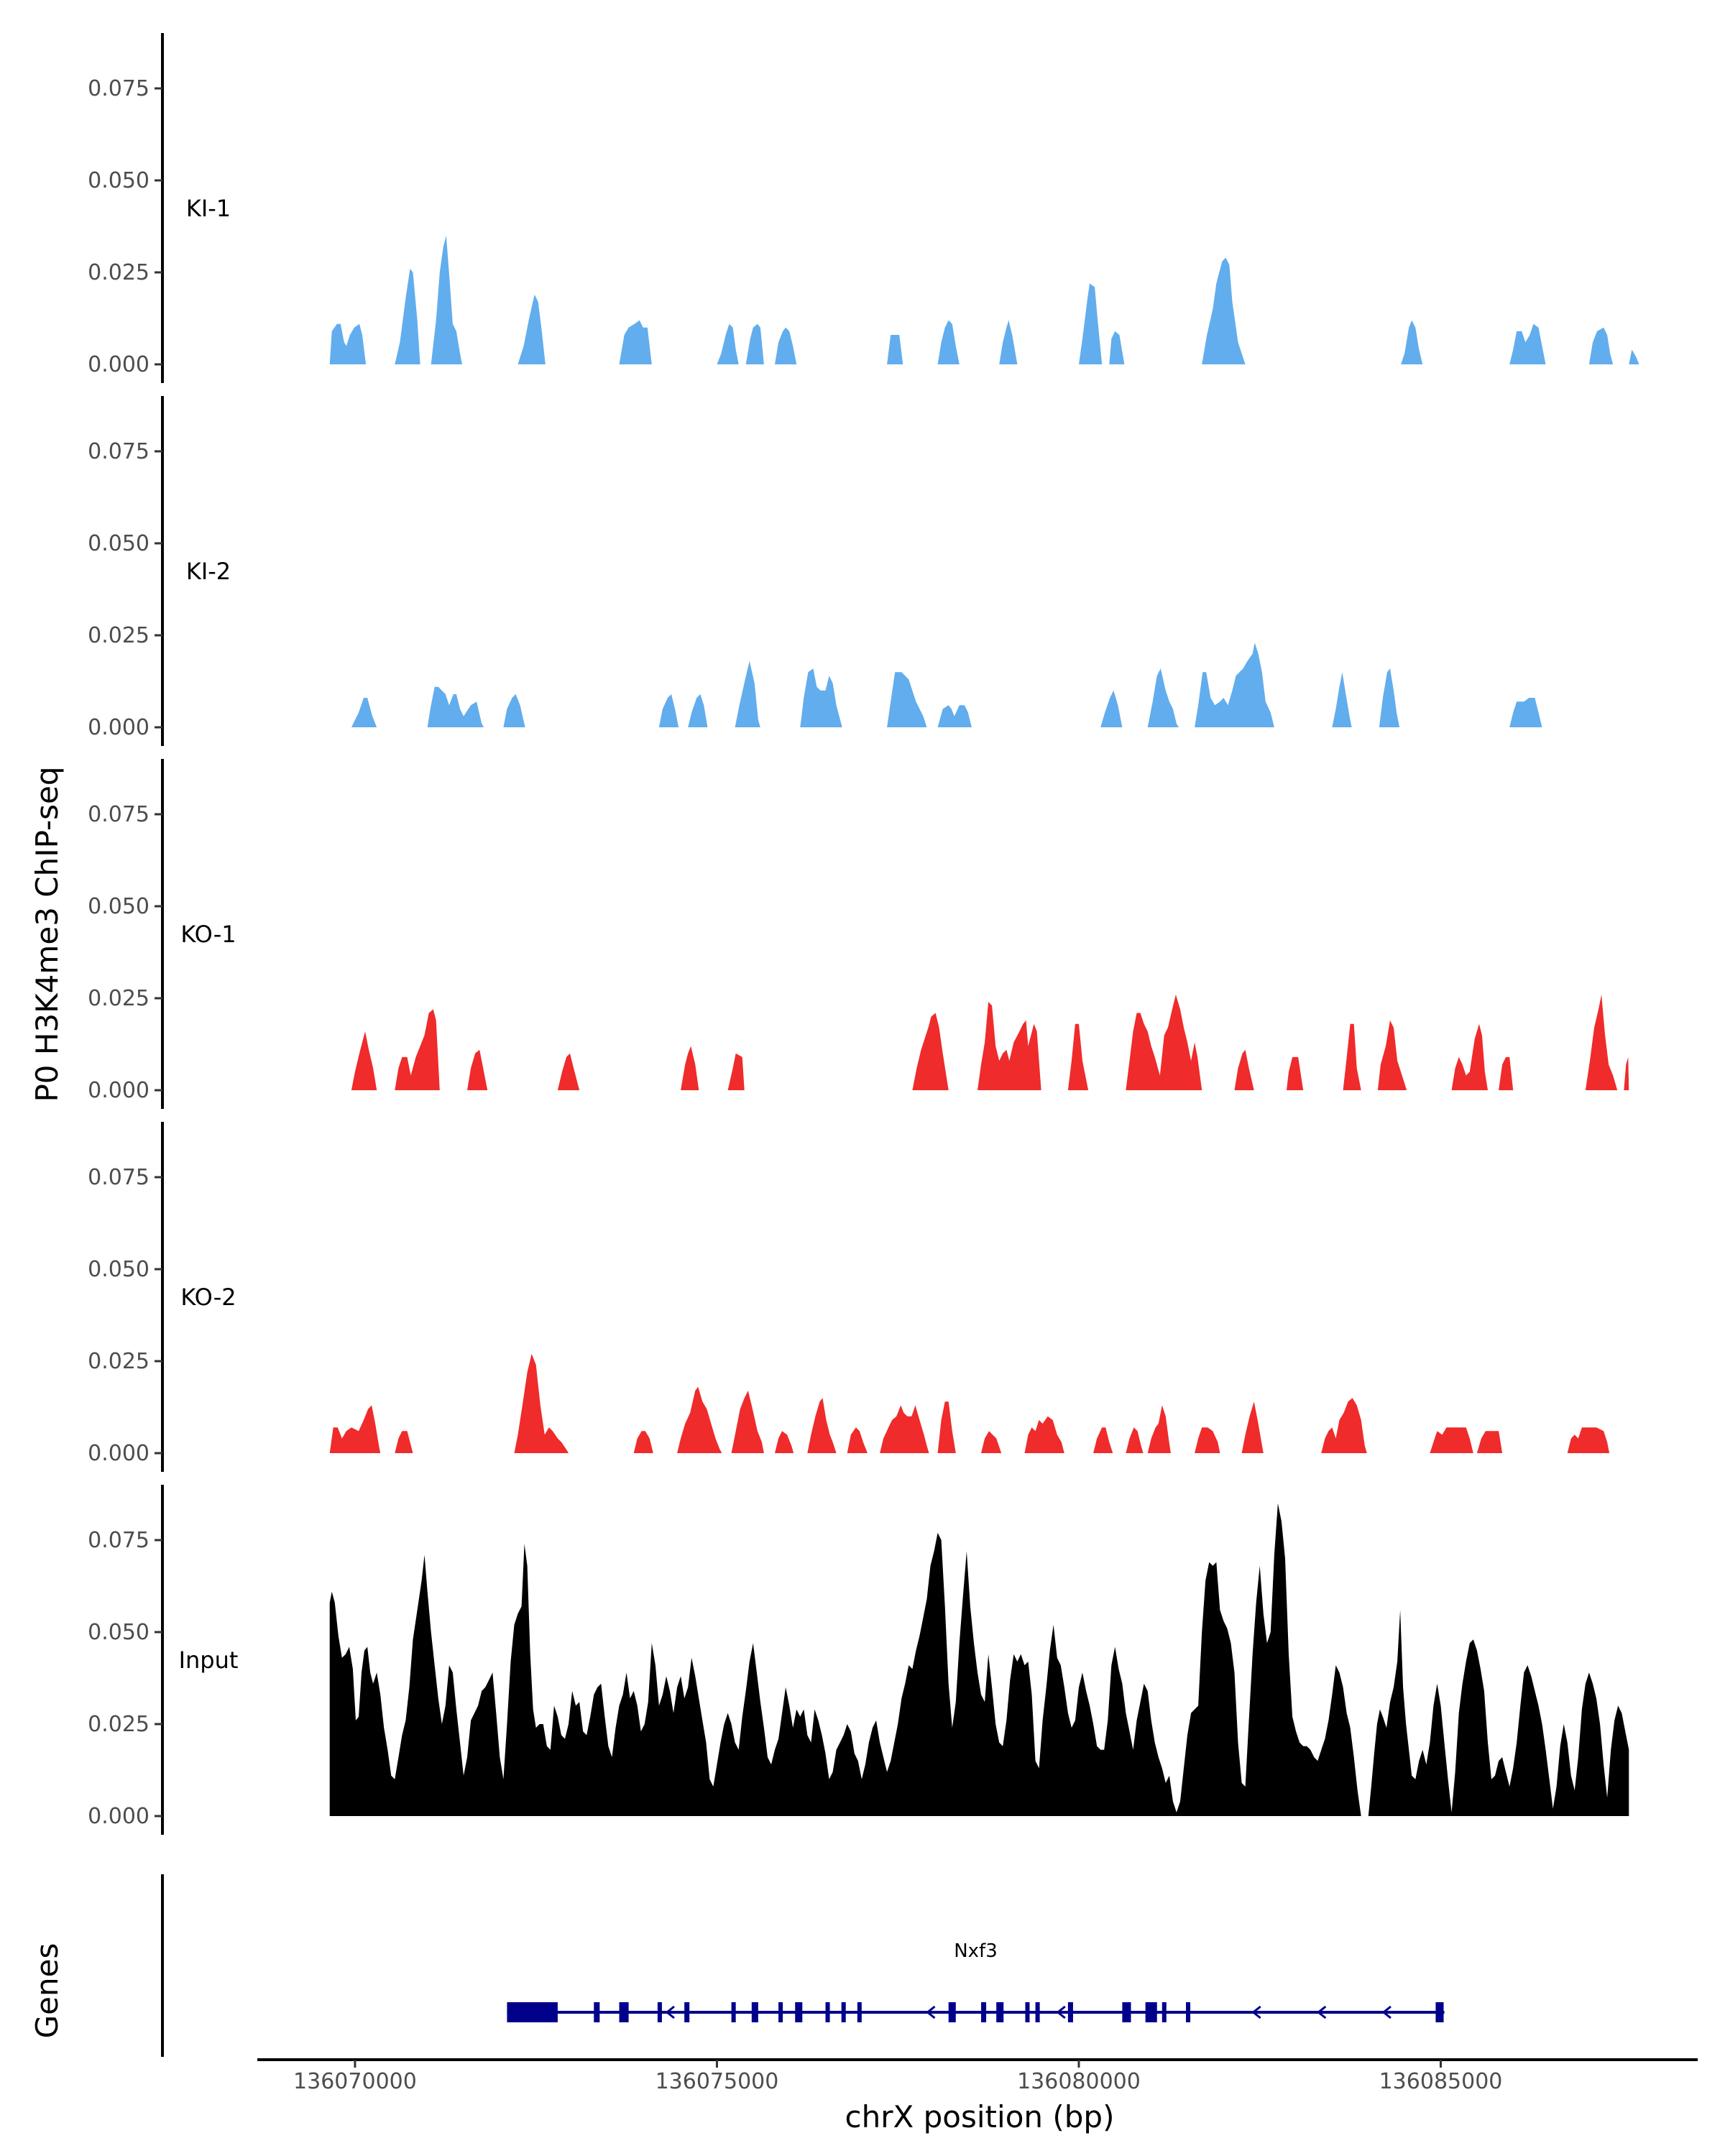  Describe the element at coordinates (1079, 2082) in the screenshot. I see `x-tick-label: 136080000` at that location.